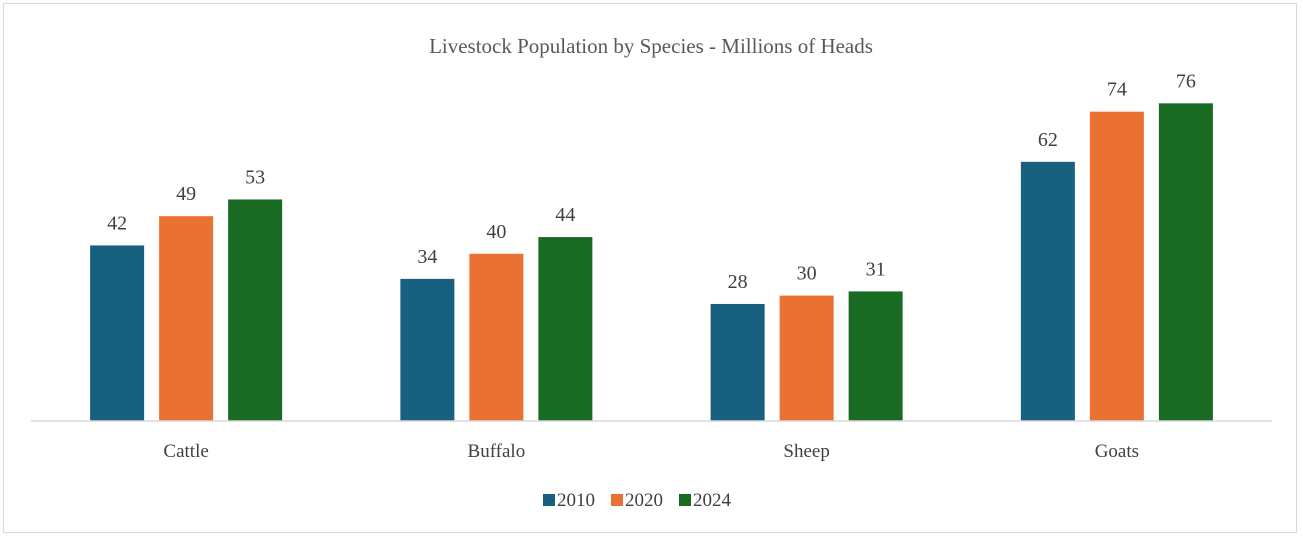 The width and height of the screenshot is (1302, 538). What do you see at coordinates (117, 223) in the screenshot?
I see `data-label-cattle-2010: 42` at bounding box center [117, 223].